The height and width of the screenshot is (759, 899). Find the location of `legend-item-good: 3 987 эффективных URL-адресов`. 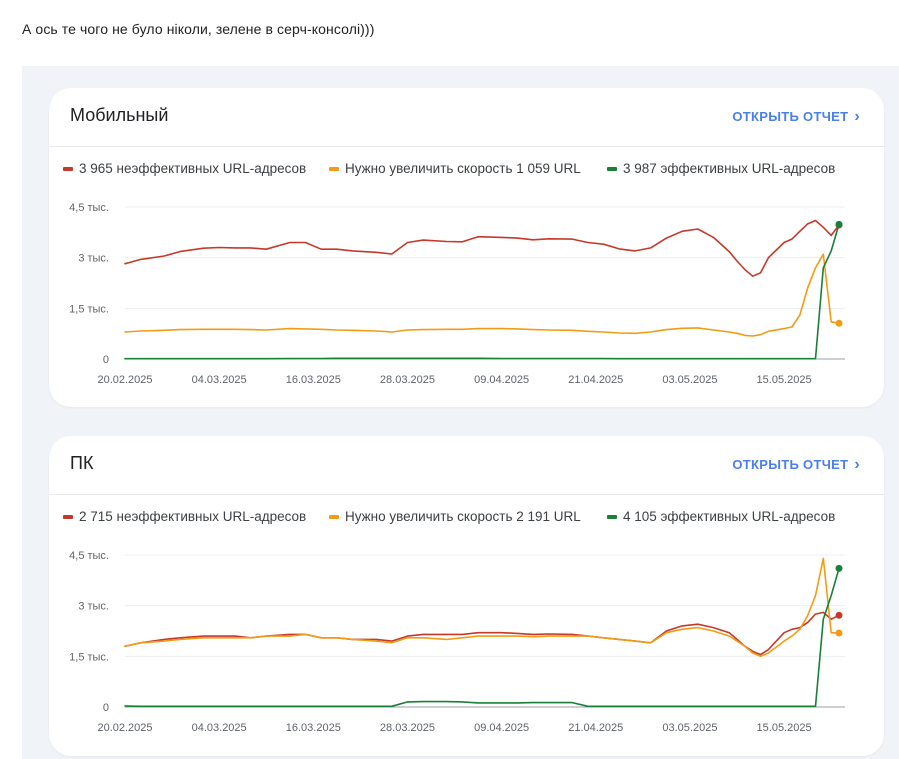

legend-item-good: 3 987 эффективных URL-адресов is located at coordinates (721, 168).